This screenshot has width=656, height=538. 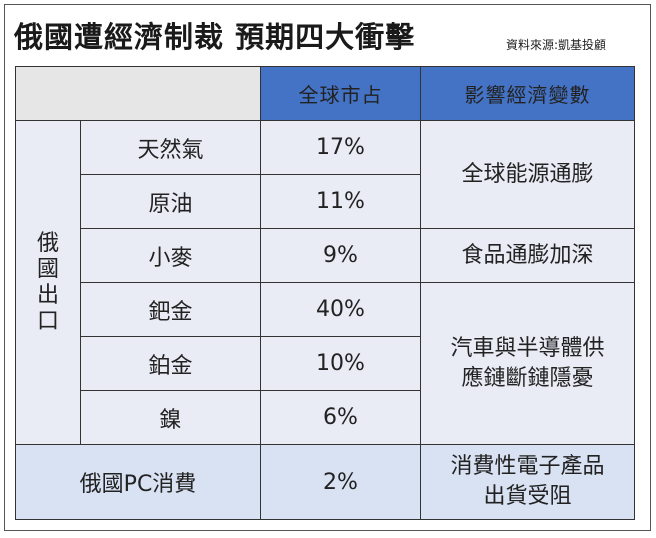 I want to click on table-row: 小麥 9% 食品通膨加深, so click(x=325, y=255).